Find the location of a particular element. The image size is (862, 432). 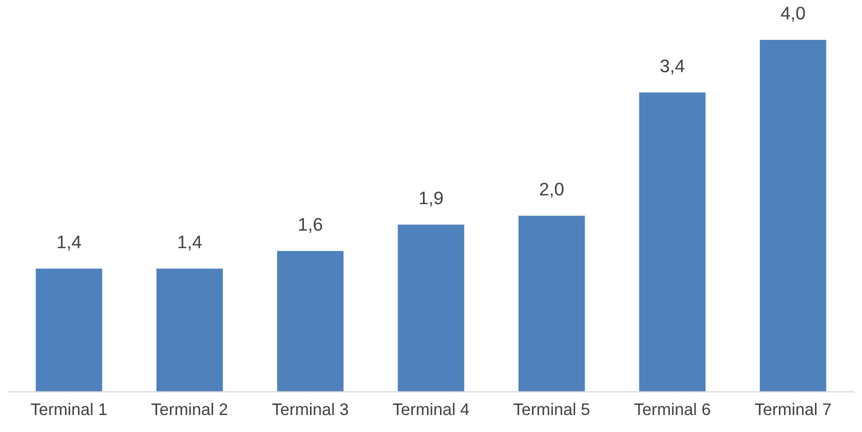

x-tick-label: Terminal 5 is located at coordinates (552, 409).